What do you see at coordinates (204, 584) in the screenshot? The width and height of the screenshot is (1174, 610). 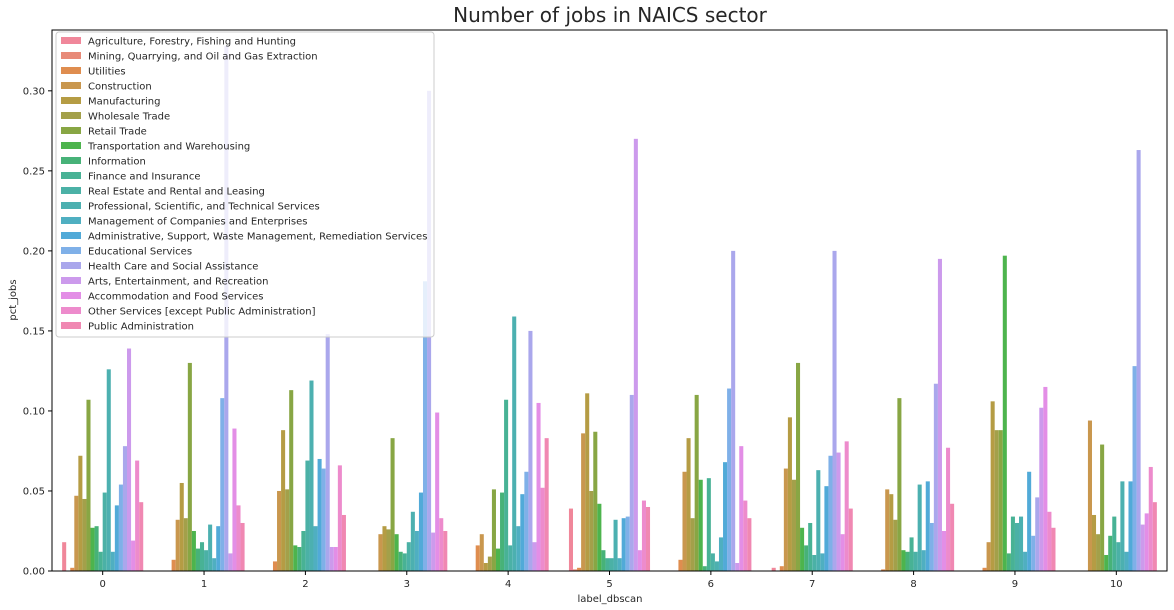 I see `x-tick-label: 1` at bounding box center [204, 584].